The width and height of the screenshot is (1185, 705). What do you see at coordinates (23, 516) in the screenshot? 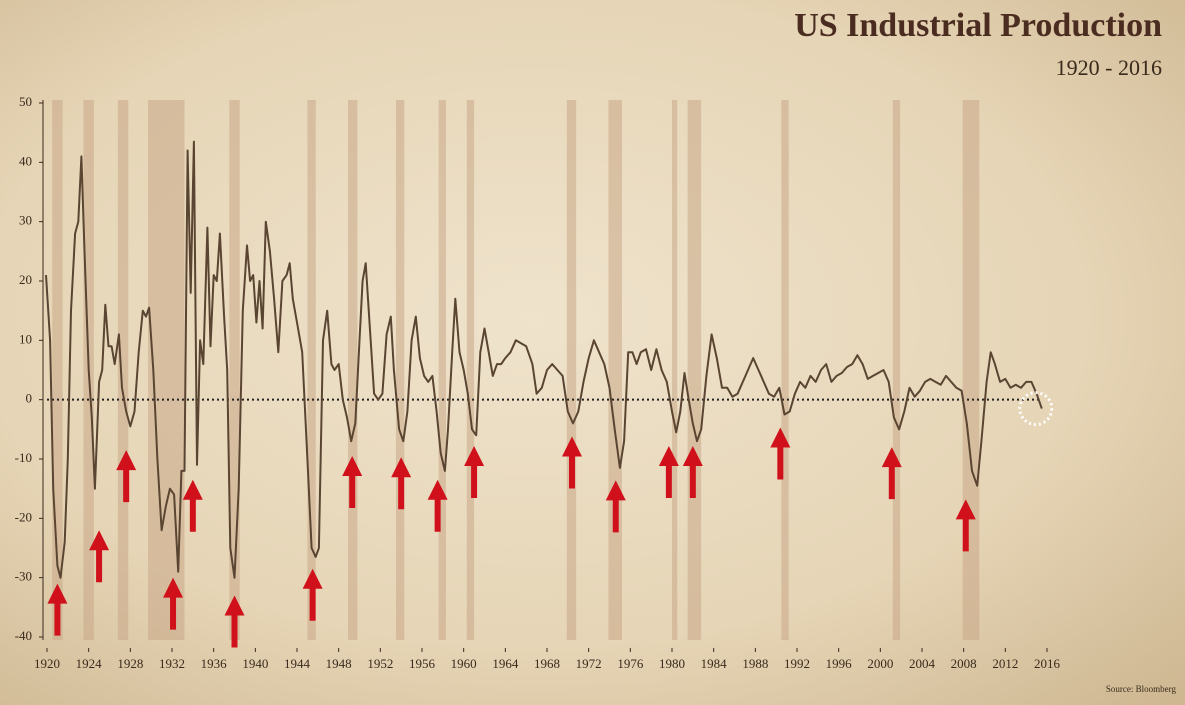
I see `y-tick-label: -20` at bounding box center [23, 516].